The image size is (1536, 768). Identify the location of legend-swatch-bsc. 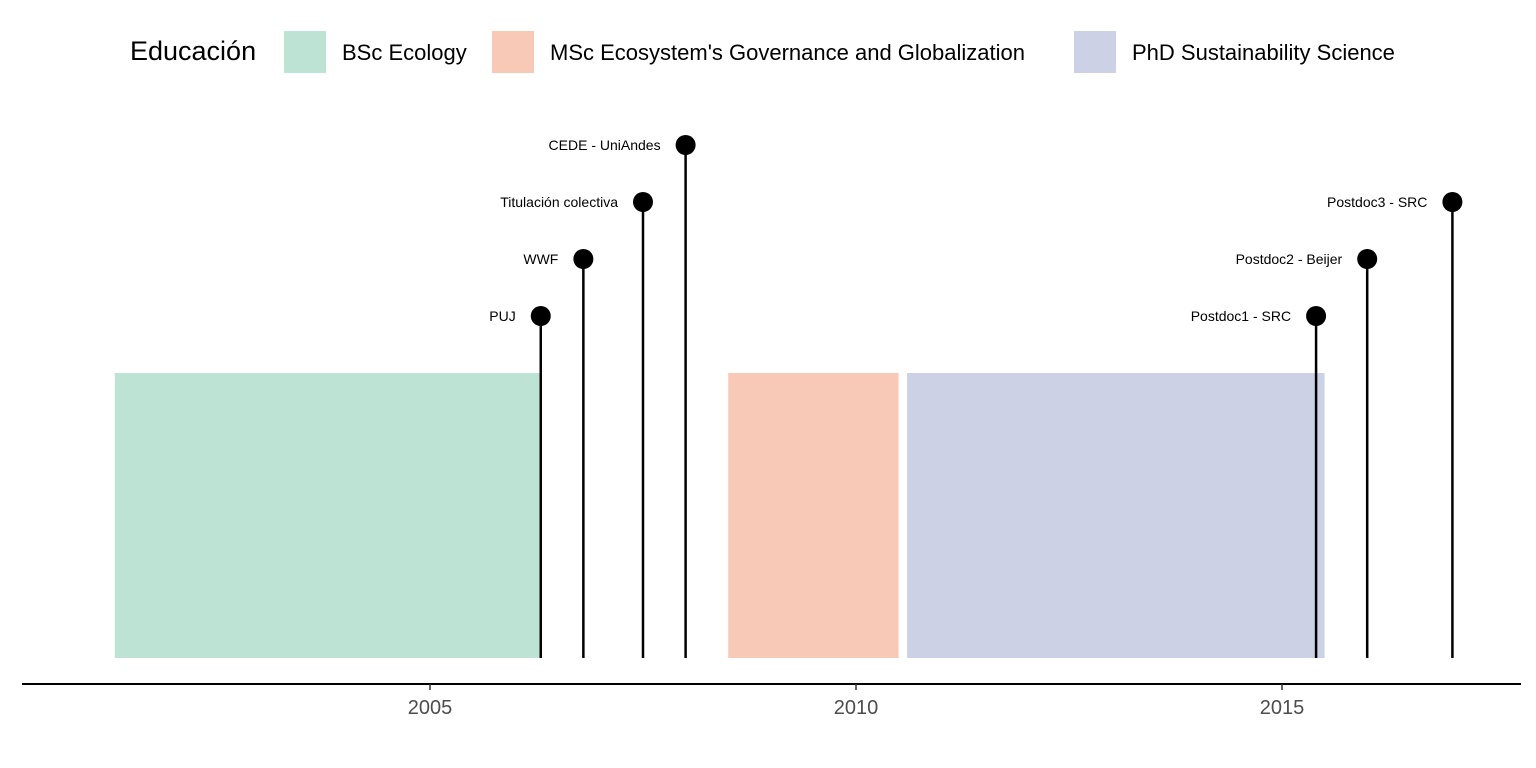
(305, 52).